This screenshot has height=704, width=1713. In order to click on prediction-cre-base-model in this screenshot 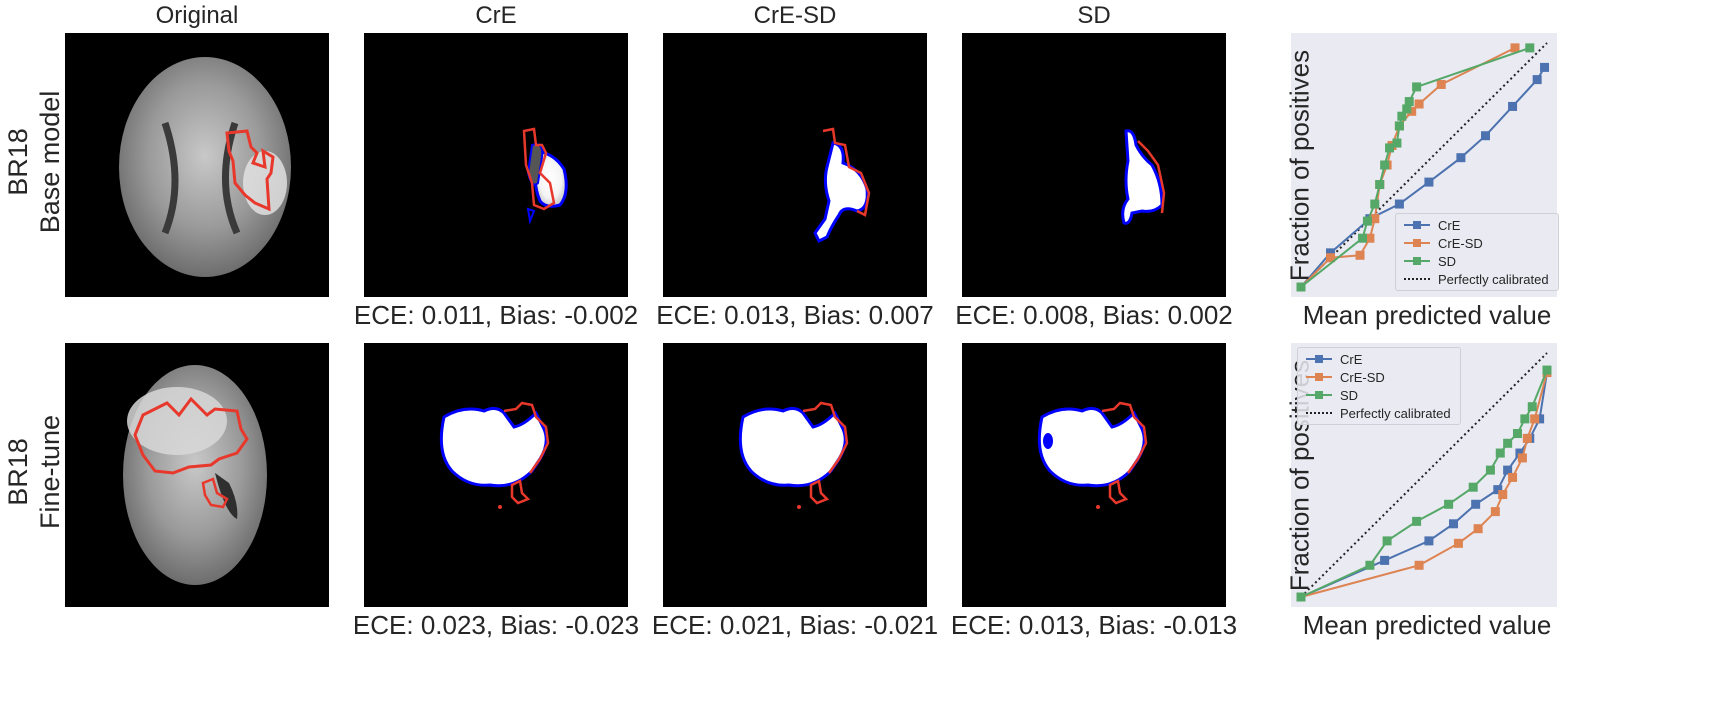, I will do `click(496, 165)`.